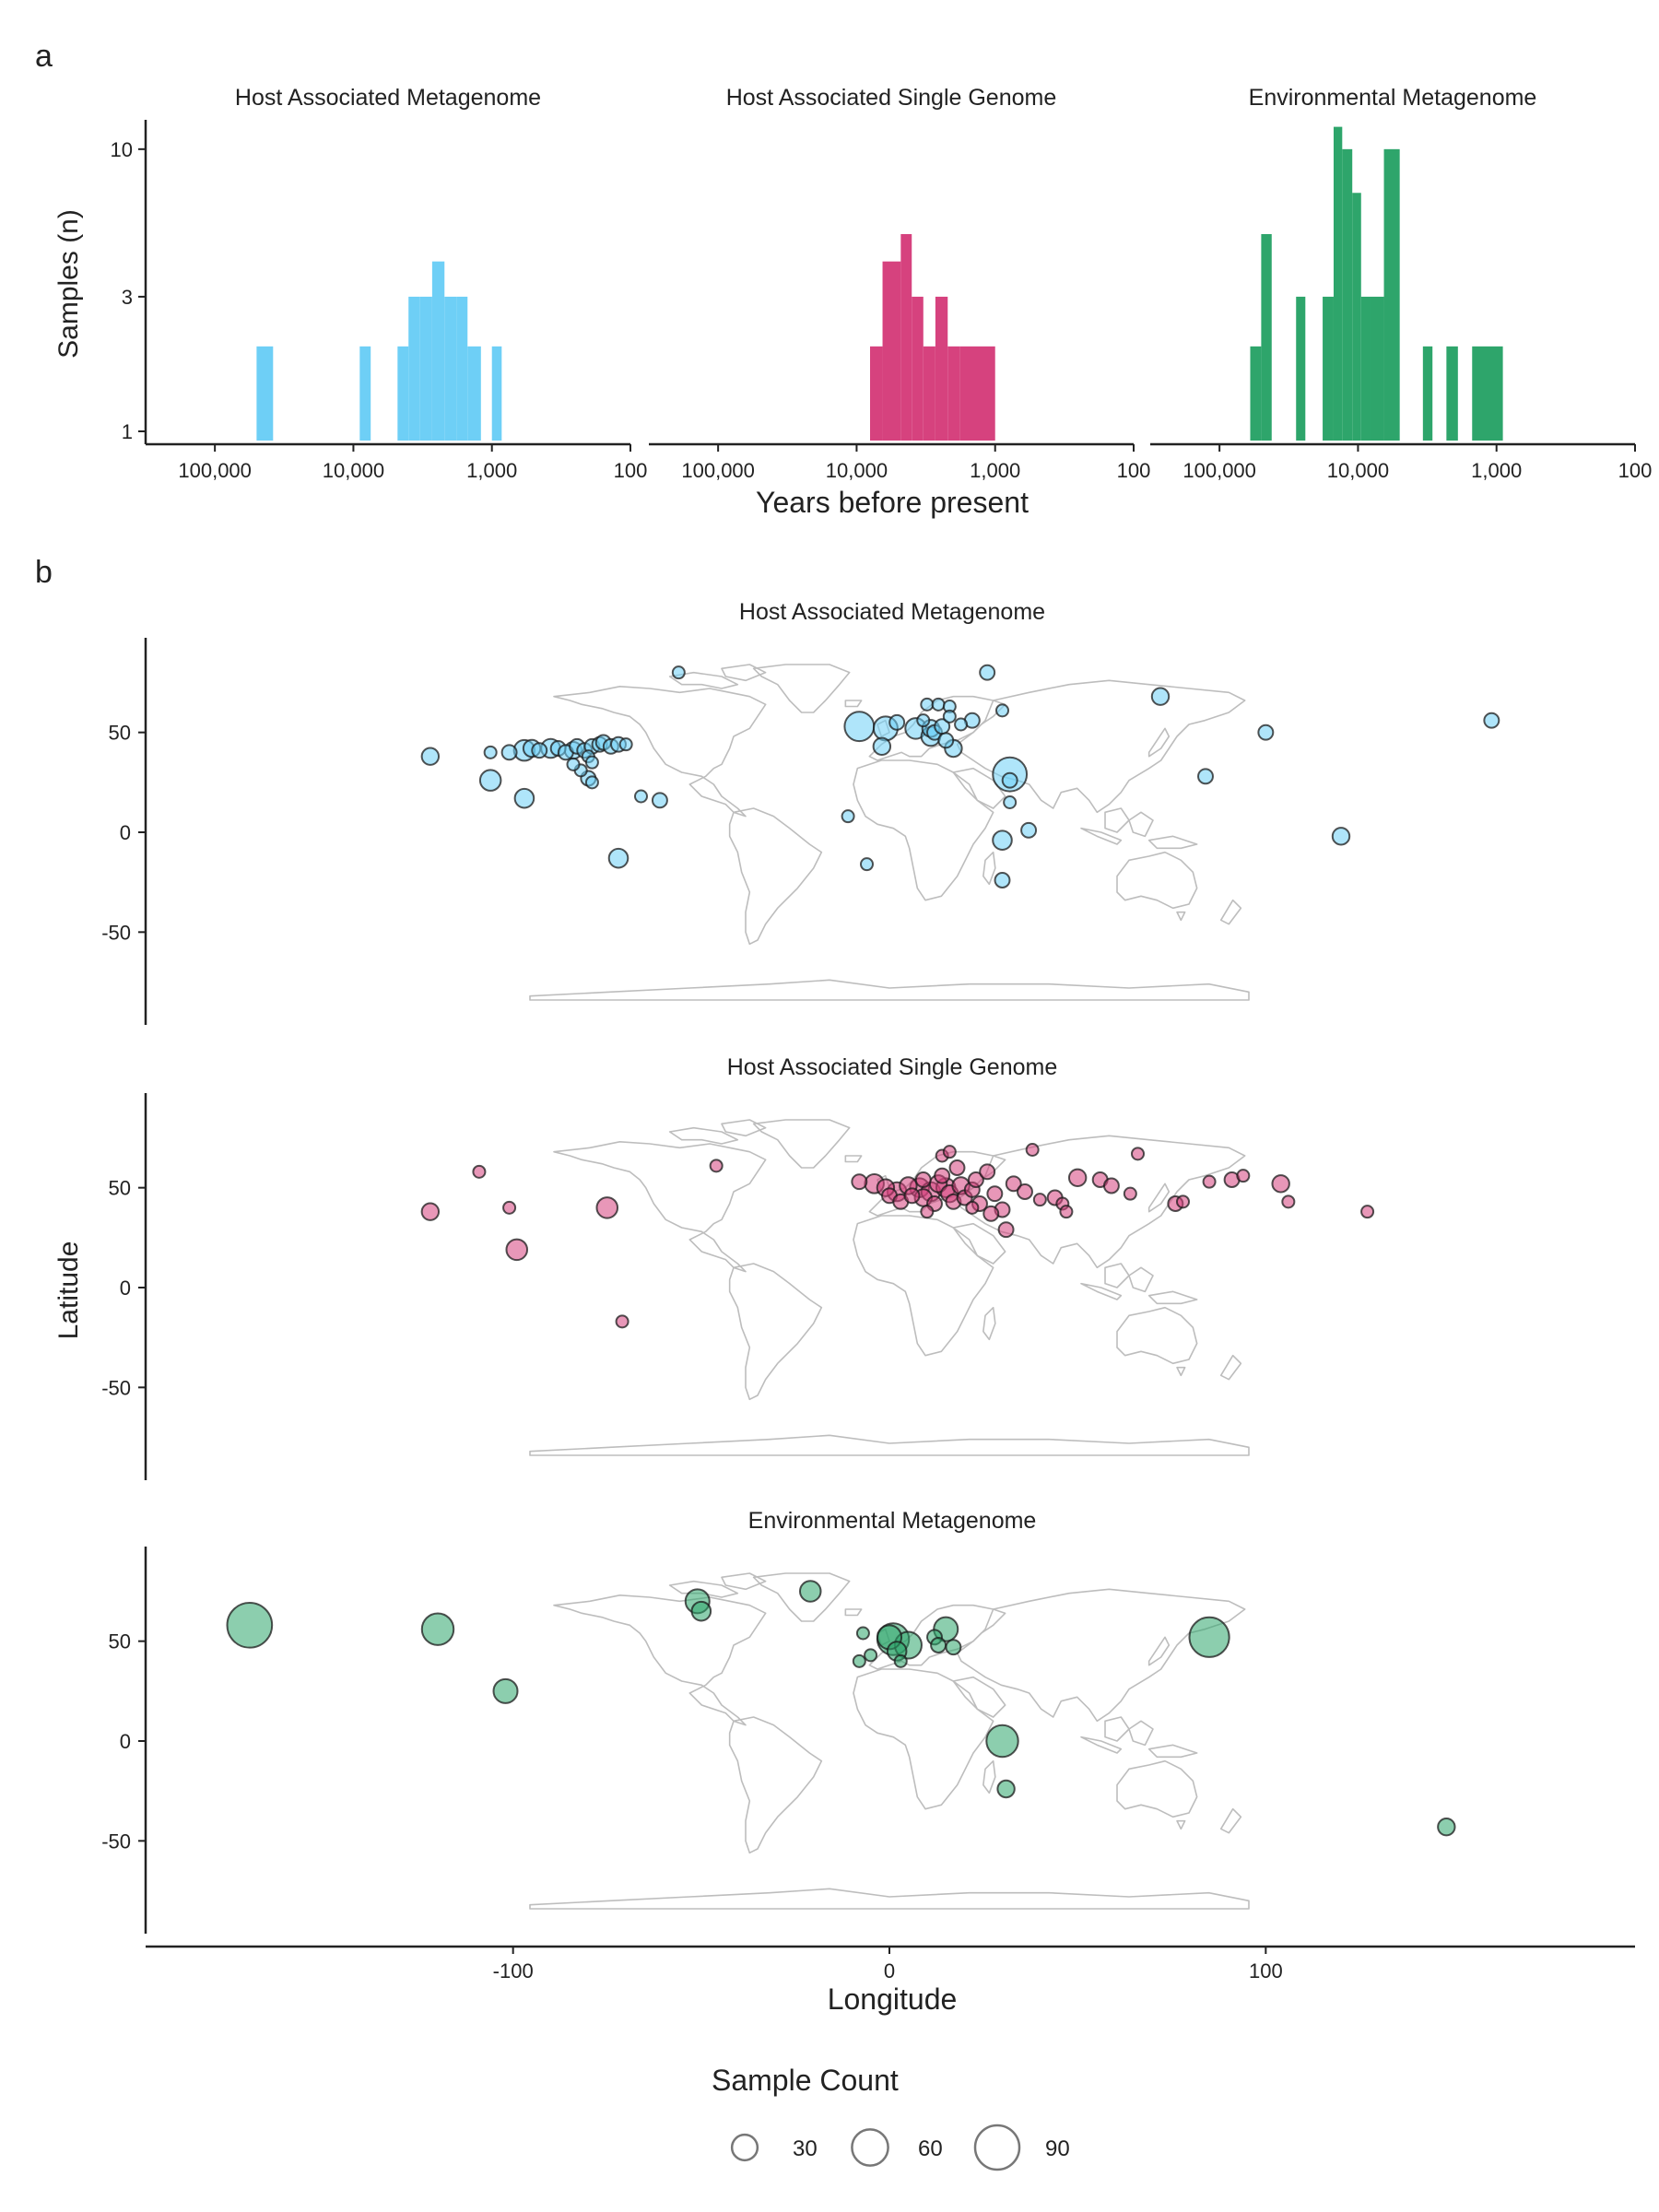  I want to click on legend-size-label: 30, so click(805, 2148).